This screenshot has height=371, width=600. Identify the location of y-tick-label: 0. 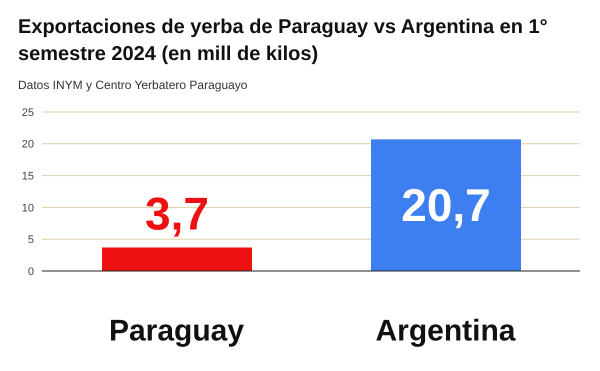
(31, 272).